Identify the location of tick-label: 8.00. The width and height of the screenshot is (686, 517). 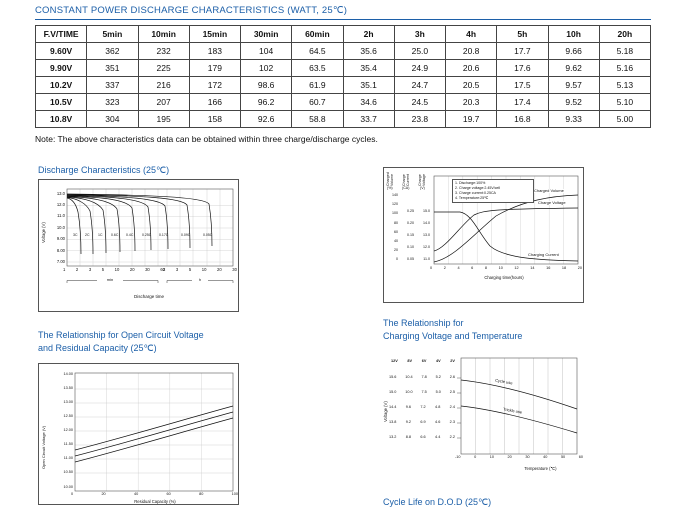
(60, 250).